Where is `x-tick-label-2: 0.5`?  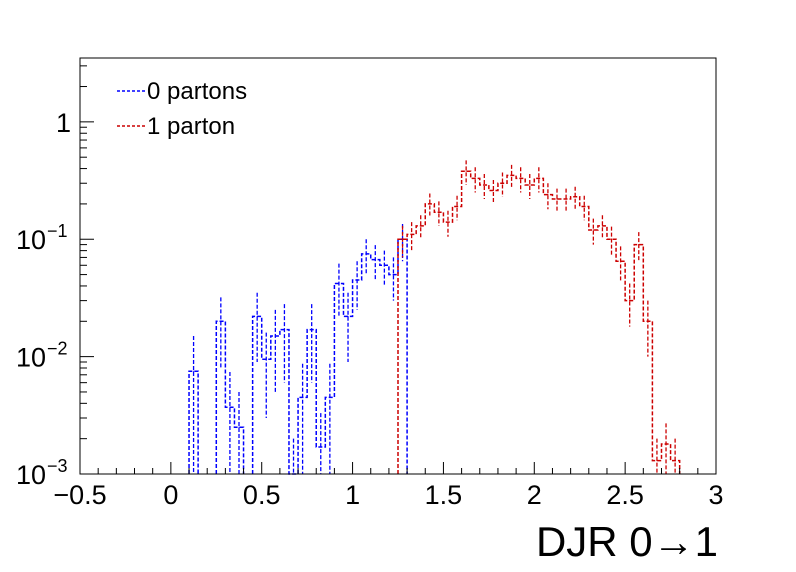 x-tick-label-2: 0.5 is located at coordinates (262, 495).